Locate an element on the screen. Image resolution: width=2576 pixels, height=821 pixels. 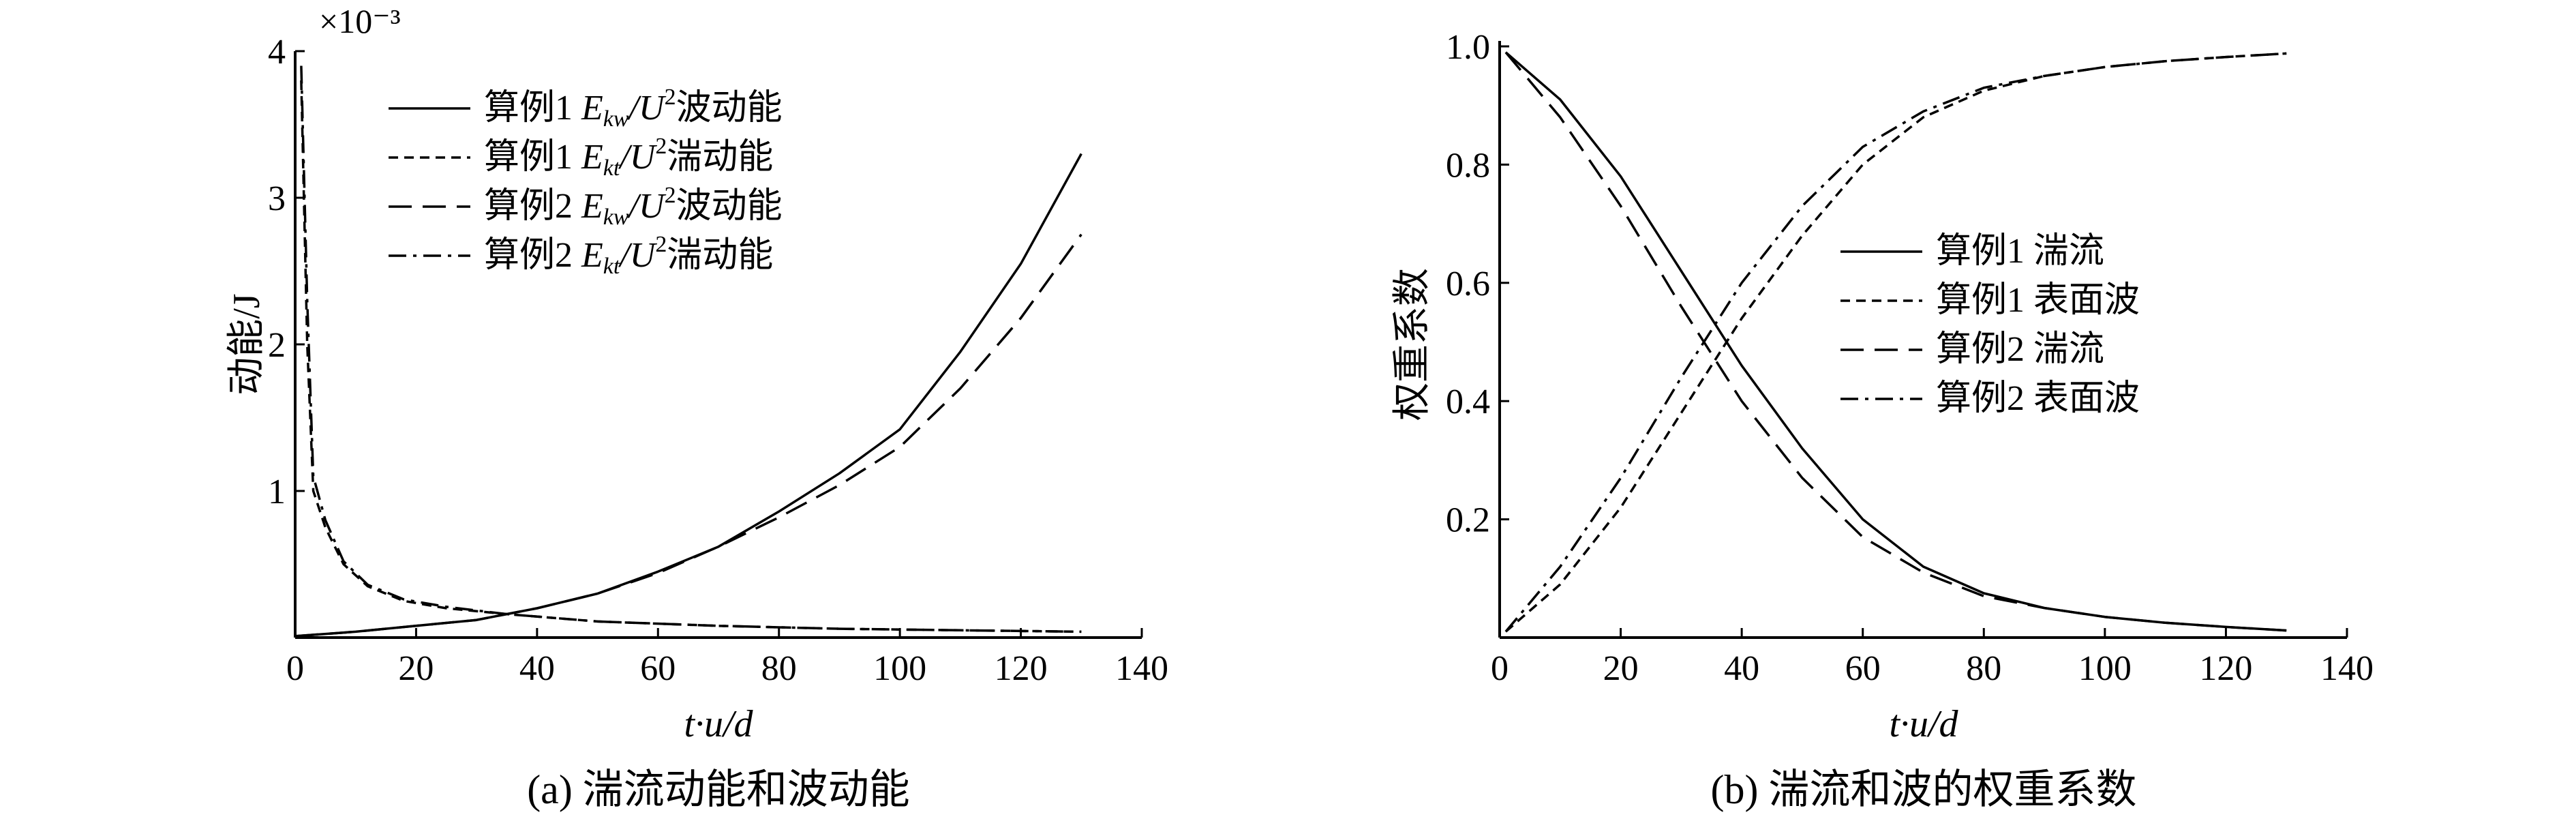
legend-entry: 算例1 Ekw/U2波动能 is located at coordinates (634, 109).